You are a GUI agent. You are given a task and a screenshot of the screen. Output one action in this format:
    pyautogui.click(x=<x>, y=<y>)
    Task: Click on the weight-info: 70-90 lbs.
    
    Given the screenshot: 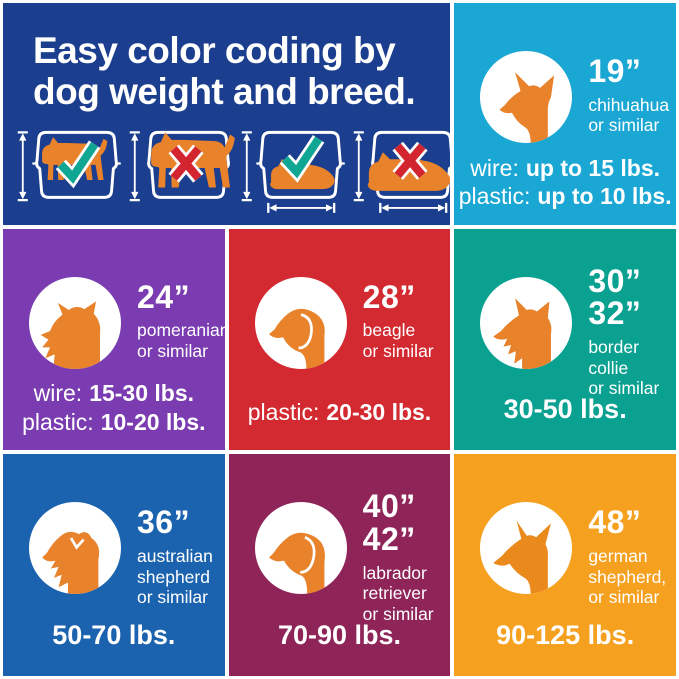 What is the action you would take?
    pyautogui.click(x=339, y=634)
    